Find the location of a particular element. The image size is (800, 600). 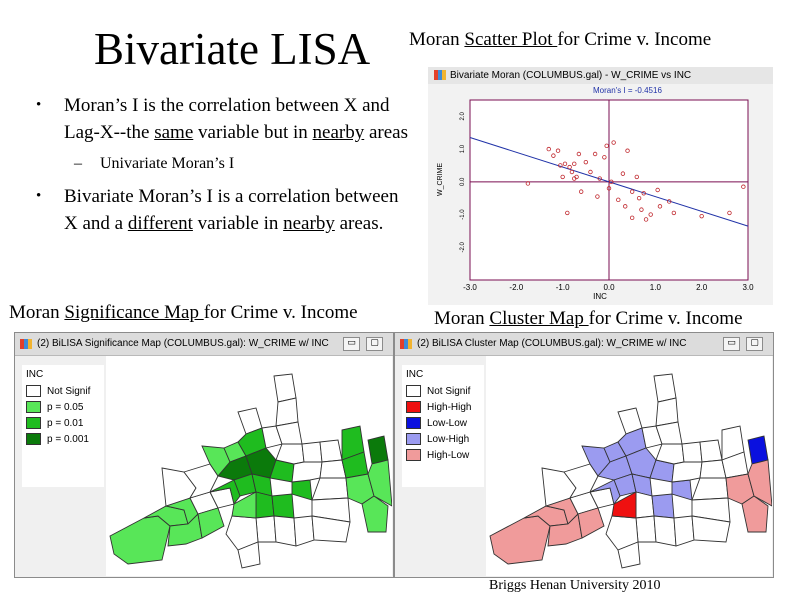

legend-label: p = 0.001 is located at coordinates (68, 439).